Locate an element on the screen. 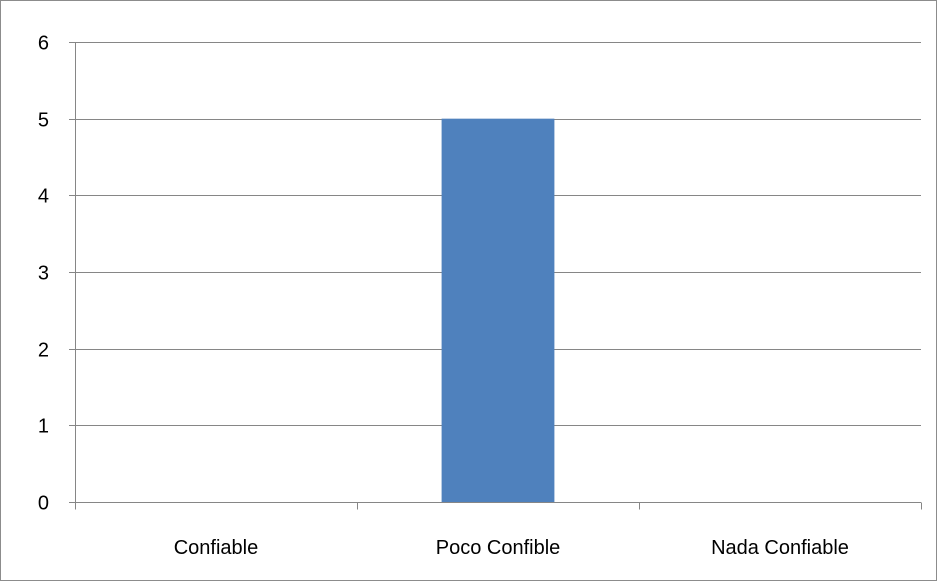 Image resolution: width=937 pixels, height=582 pixels. bars is located at coordinates (498, 310).